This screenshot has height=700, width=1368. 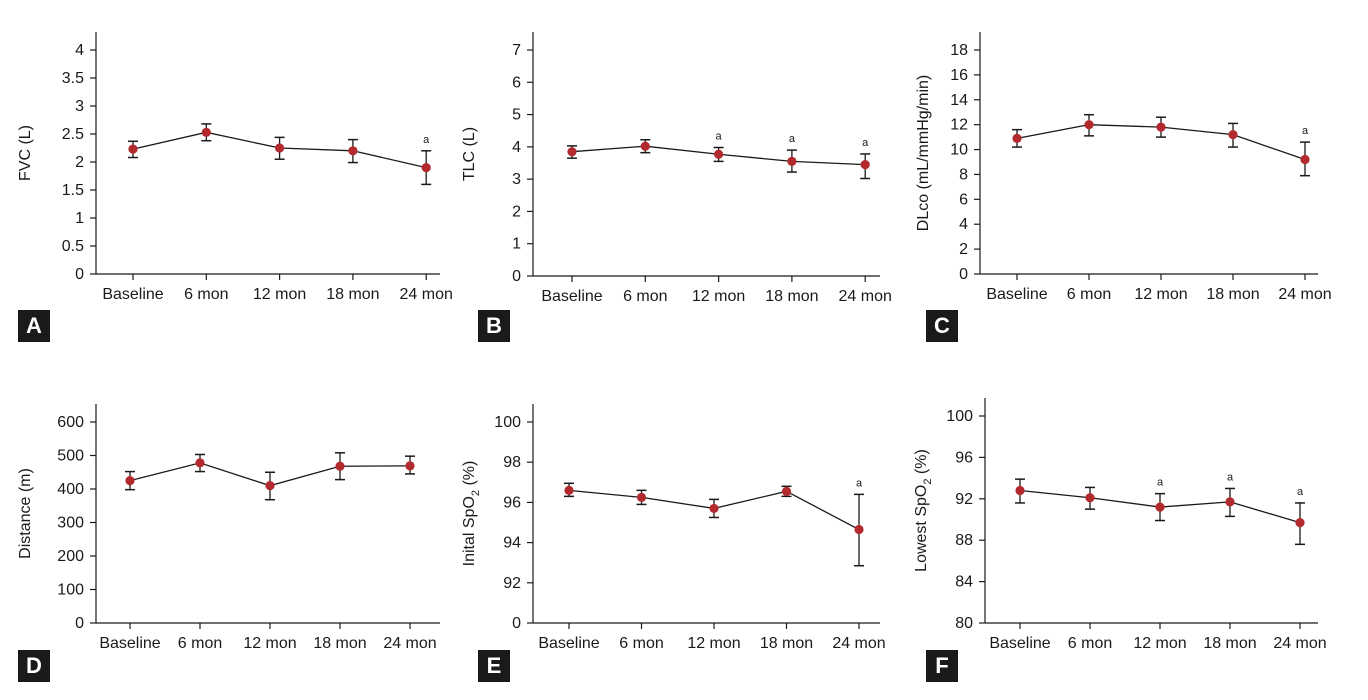 I want to click on y-axis-title-f: Lowest SpO2 (%), so click(x=923, y=510).